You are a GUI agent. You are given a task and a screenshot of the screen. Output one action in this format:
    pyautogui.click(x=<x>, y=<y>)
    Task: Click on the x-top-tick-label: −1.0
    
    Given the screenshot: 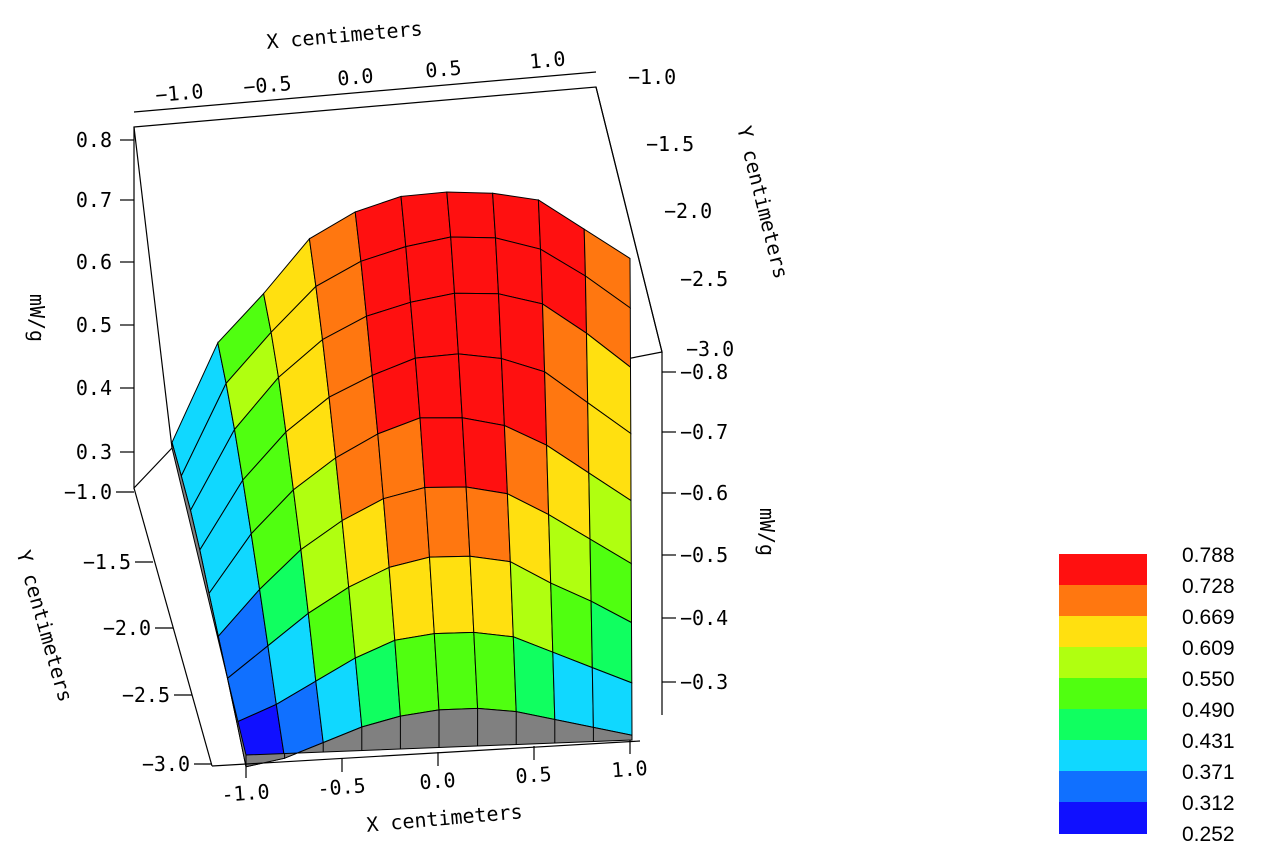 What is the action you would take?
    pyautogui.click(x=179, y=93)
    